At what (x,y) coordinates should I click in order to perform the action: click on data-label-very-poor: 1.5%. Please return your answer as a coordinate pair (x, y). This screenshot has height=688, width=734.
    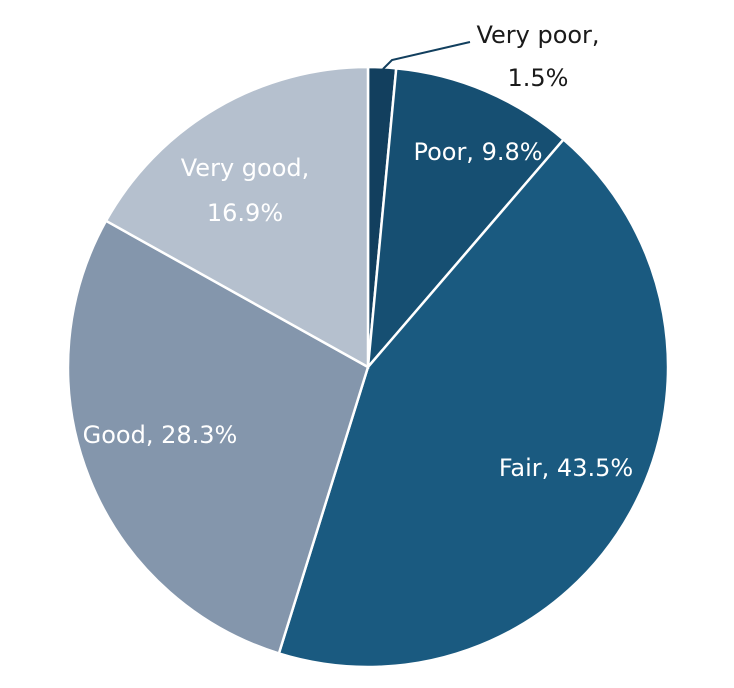
    Looking at the image, I should click on (538, 78).